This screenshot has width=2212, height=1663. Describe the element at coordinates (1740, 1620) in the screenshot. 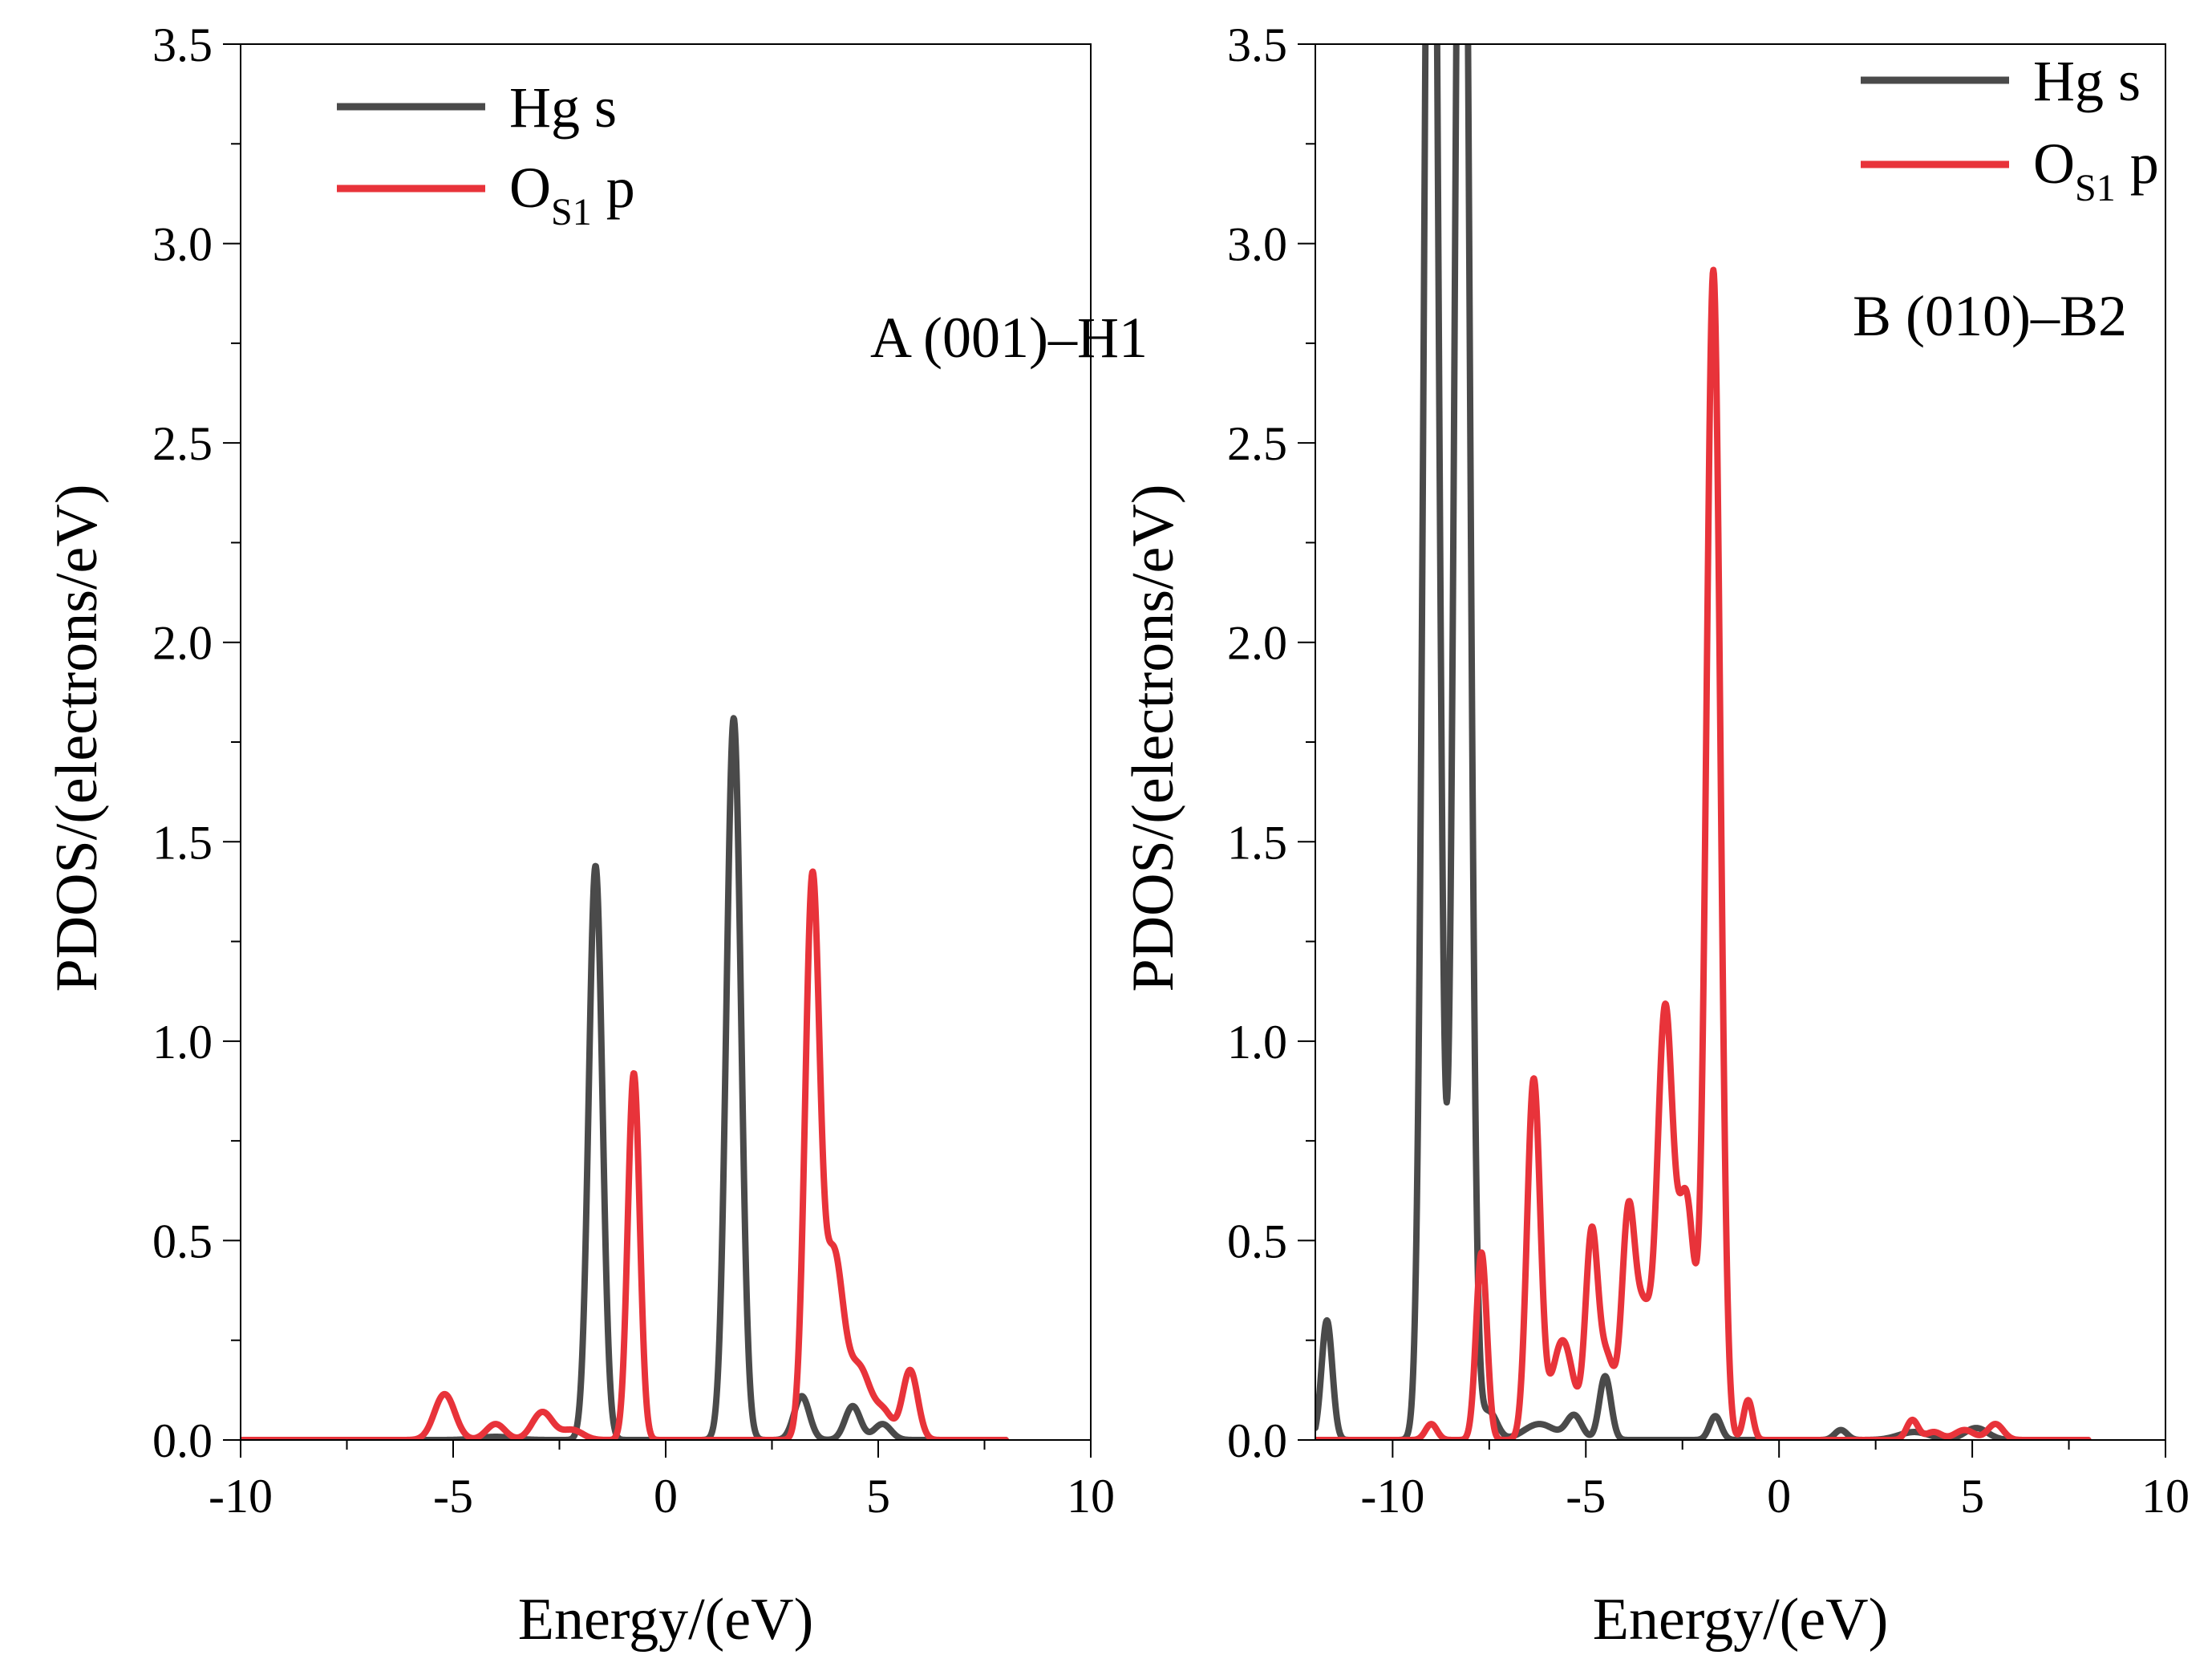

I see `panel-b-x-axis-label: Energy/(eV)` at that location.